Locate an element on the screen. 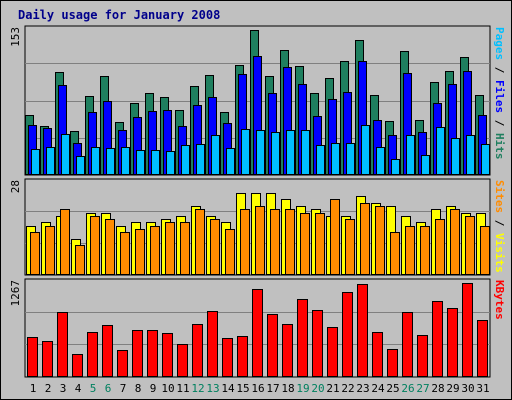 Image resolution: width=512 pixels, height=400 pixels. x-tick-label: 29 is located at coordinates (452, 388).